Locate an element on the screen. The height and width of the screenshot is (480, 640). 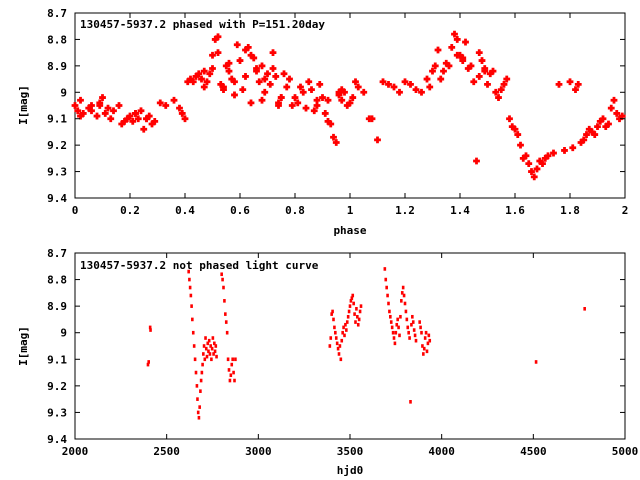
phased-plot-xtick-label: 0.8 is located at coordinates (295, 210).